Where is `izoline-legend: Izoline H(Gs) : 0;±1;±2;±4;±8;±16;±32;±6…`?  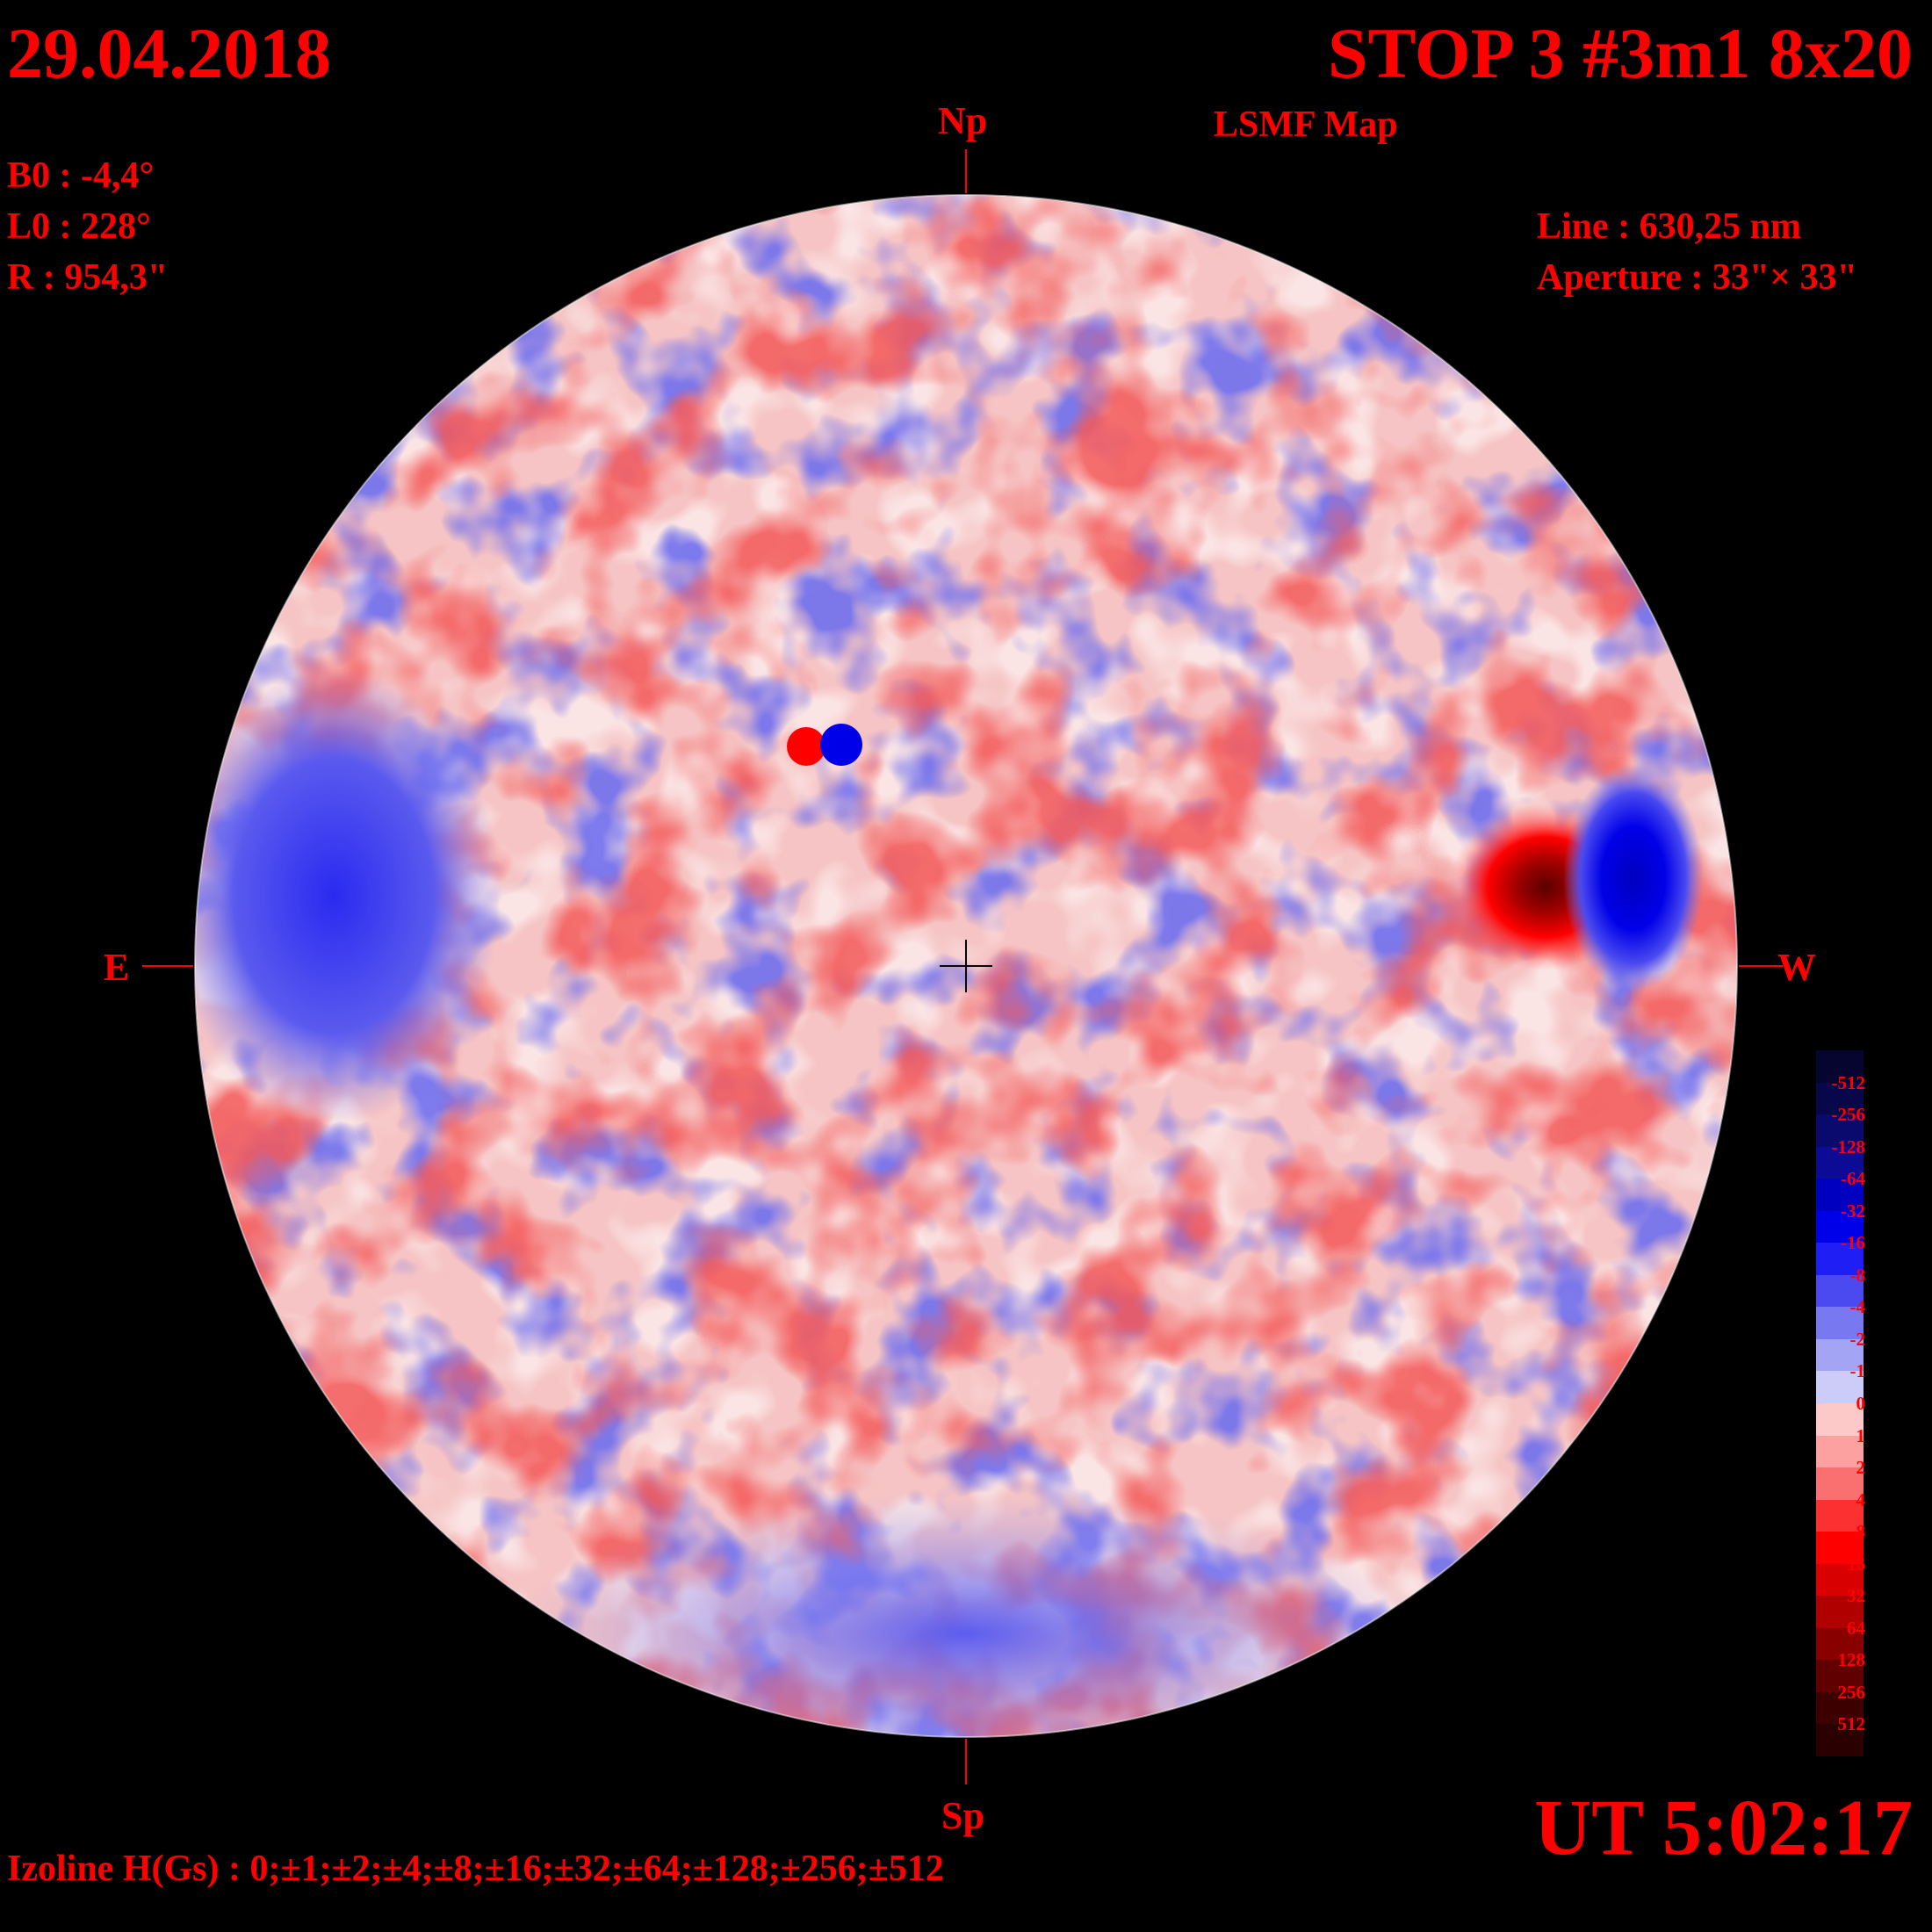 izoline-legend: Izoline H(Gs) : 0;±1;±2;±4;±8;±16;±32;±6… is located at coordinates (476, 1869).